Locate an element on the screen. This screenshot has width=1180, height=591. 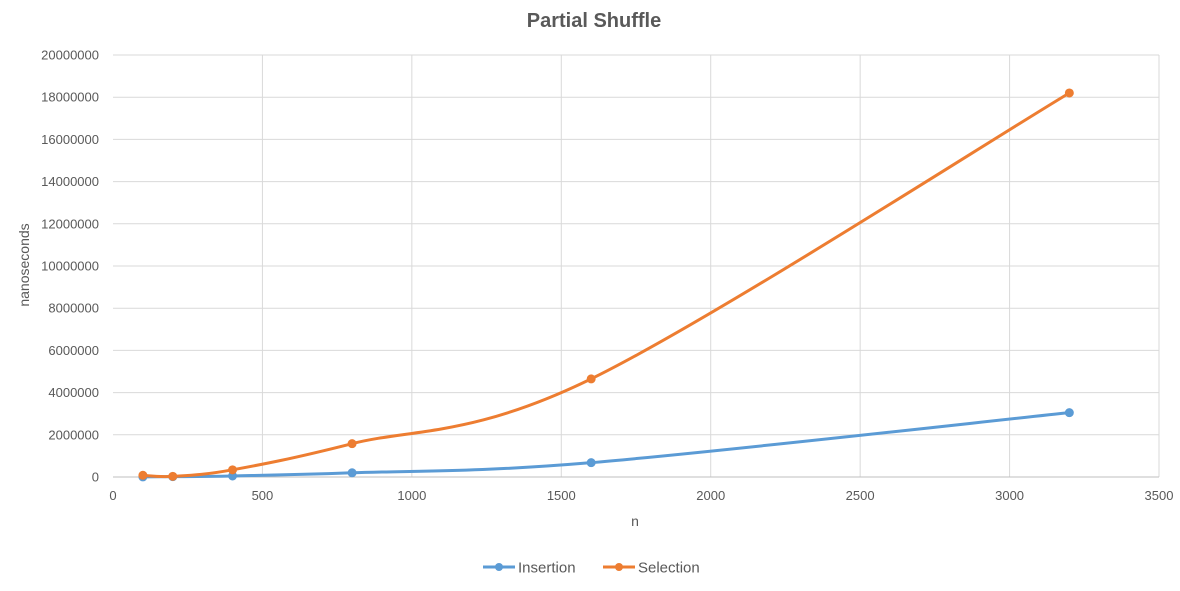
legend-item-insertion: Insertion is located at coordinates (529, 568).